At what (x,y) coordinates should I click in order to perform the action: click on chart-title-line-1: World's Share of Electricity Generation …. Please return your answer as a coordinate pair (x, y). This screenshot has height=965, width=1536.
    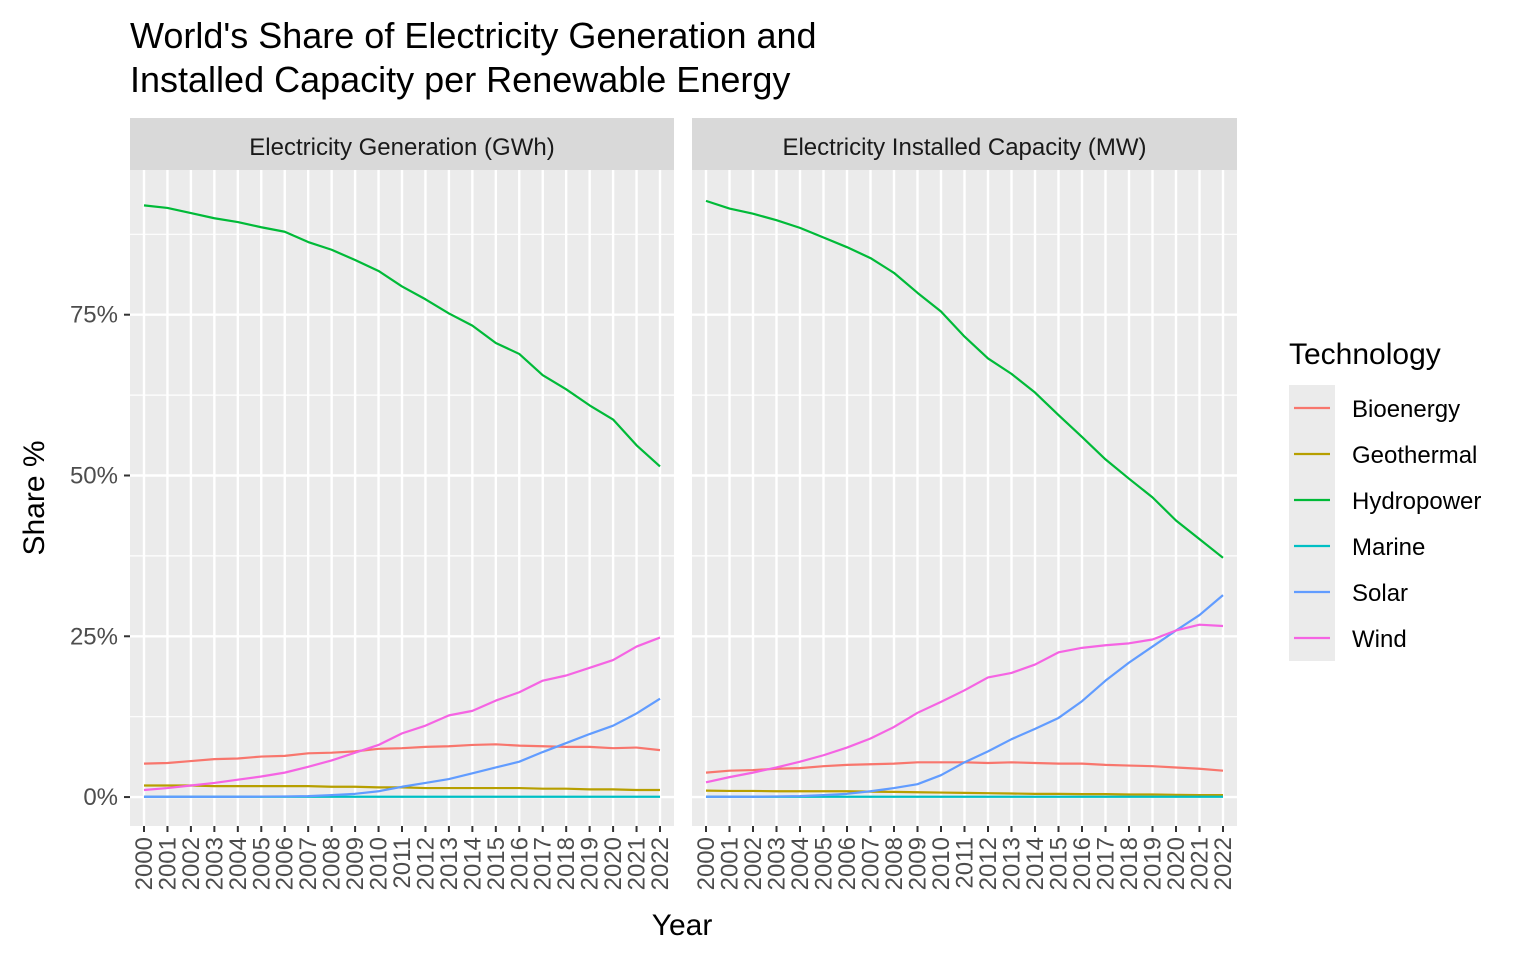
    Looking at the image, I should click on (473, 35).